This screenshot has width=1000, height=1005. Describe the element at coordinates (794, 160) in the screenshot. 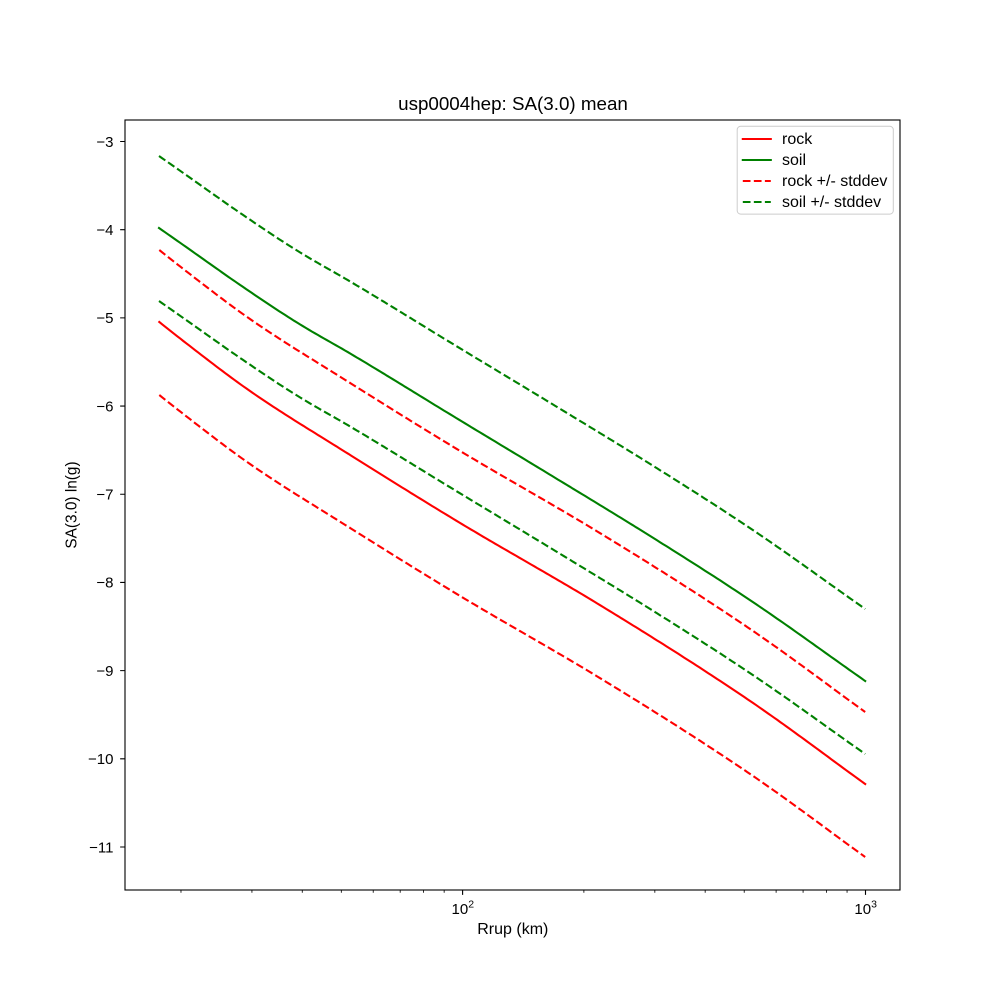

I see `svg-text: soil` at that location.